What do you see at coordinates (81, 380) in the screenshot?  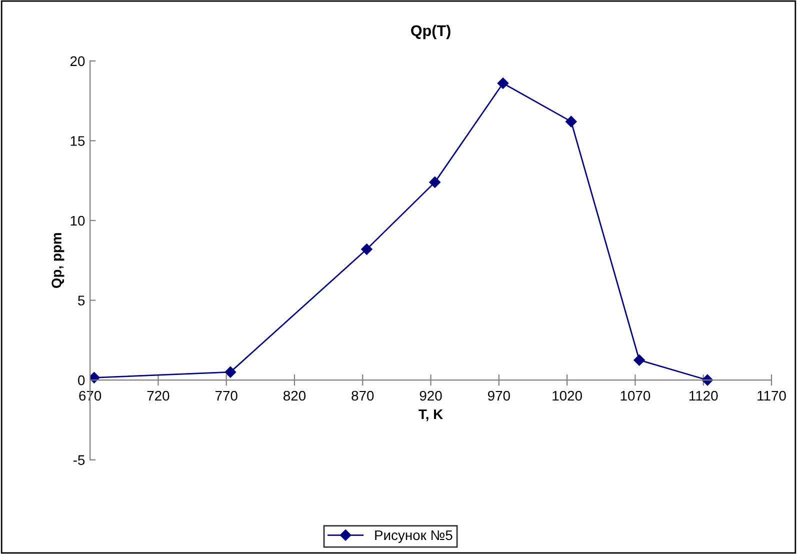 I see `y-tick-label: 0` at bounding box center [81, 380].